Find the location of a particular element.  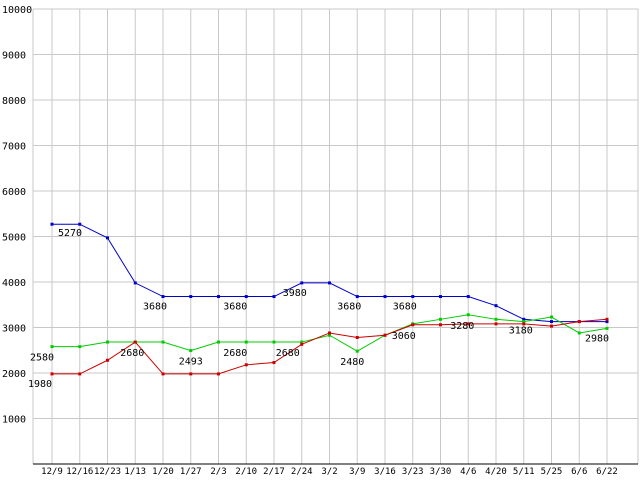

x-axis-label: 1/20 is located at coordinates (163, 472).